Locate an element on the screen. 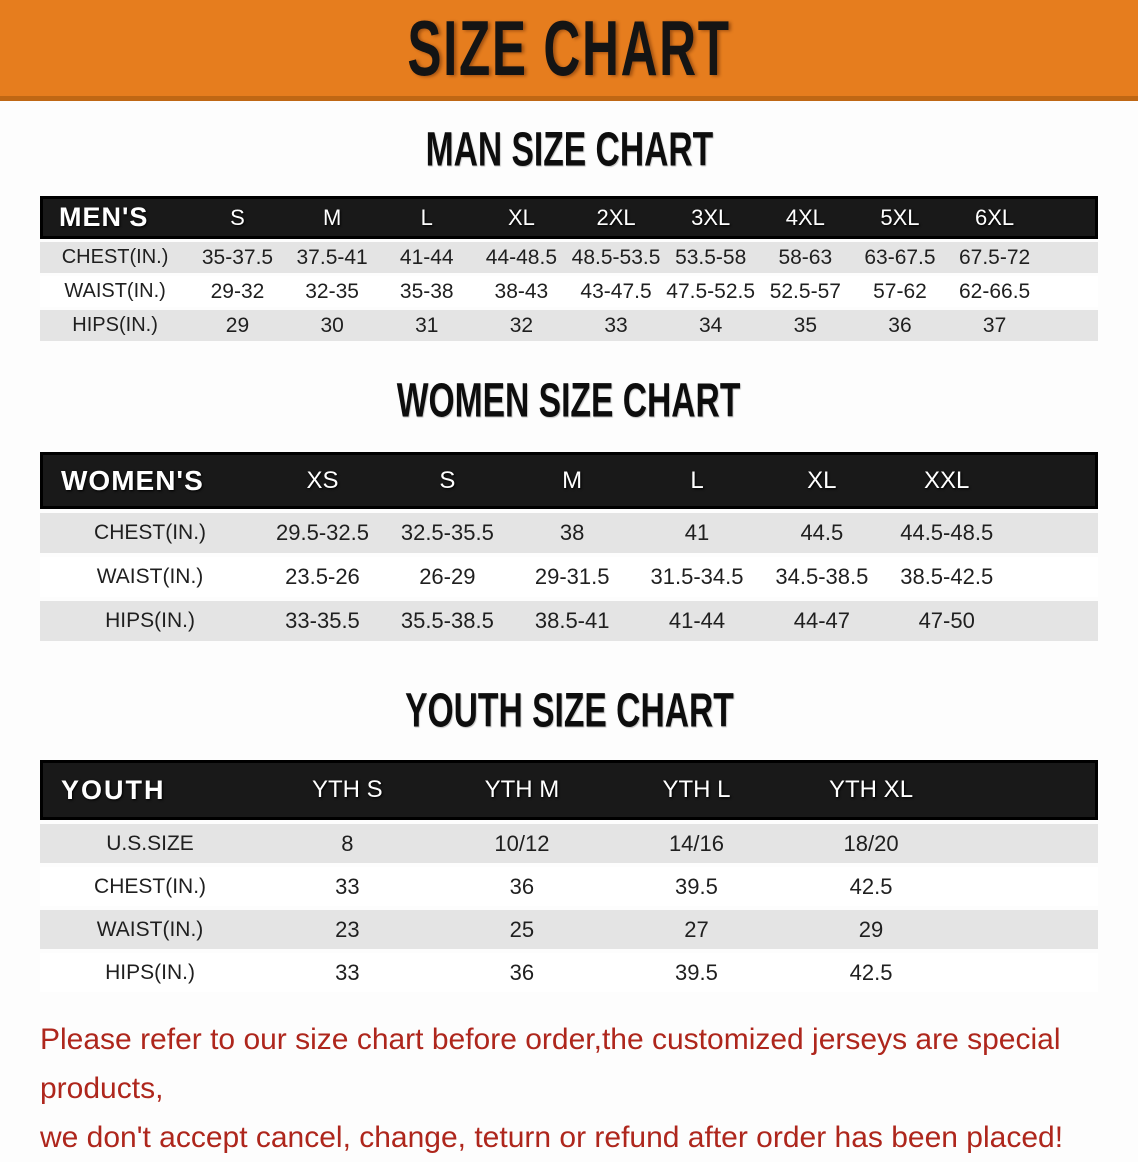  size-value-cell: 57-62 is located at coordinates (900, 292).